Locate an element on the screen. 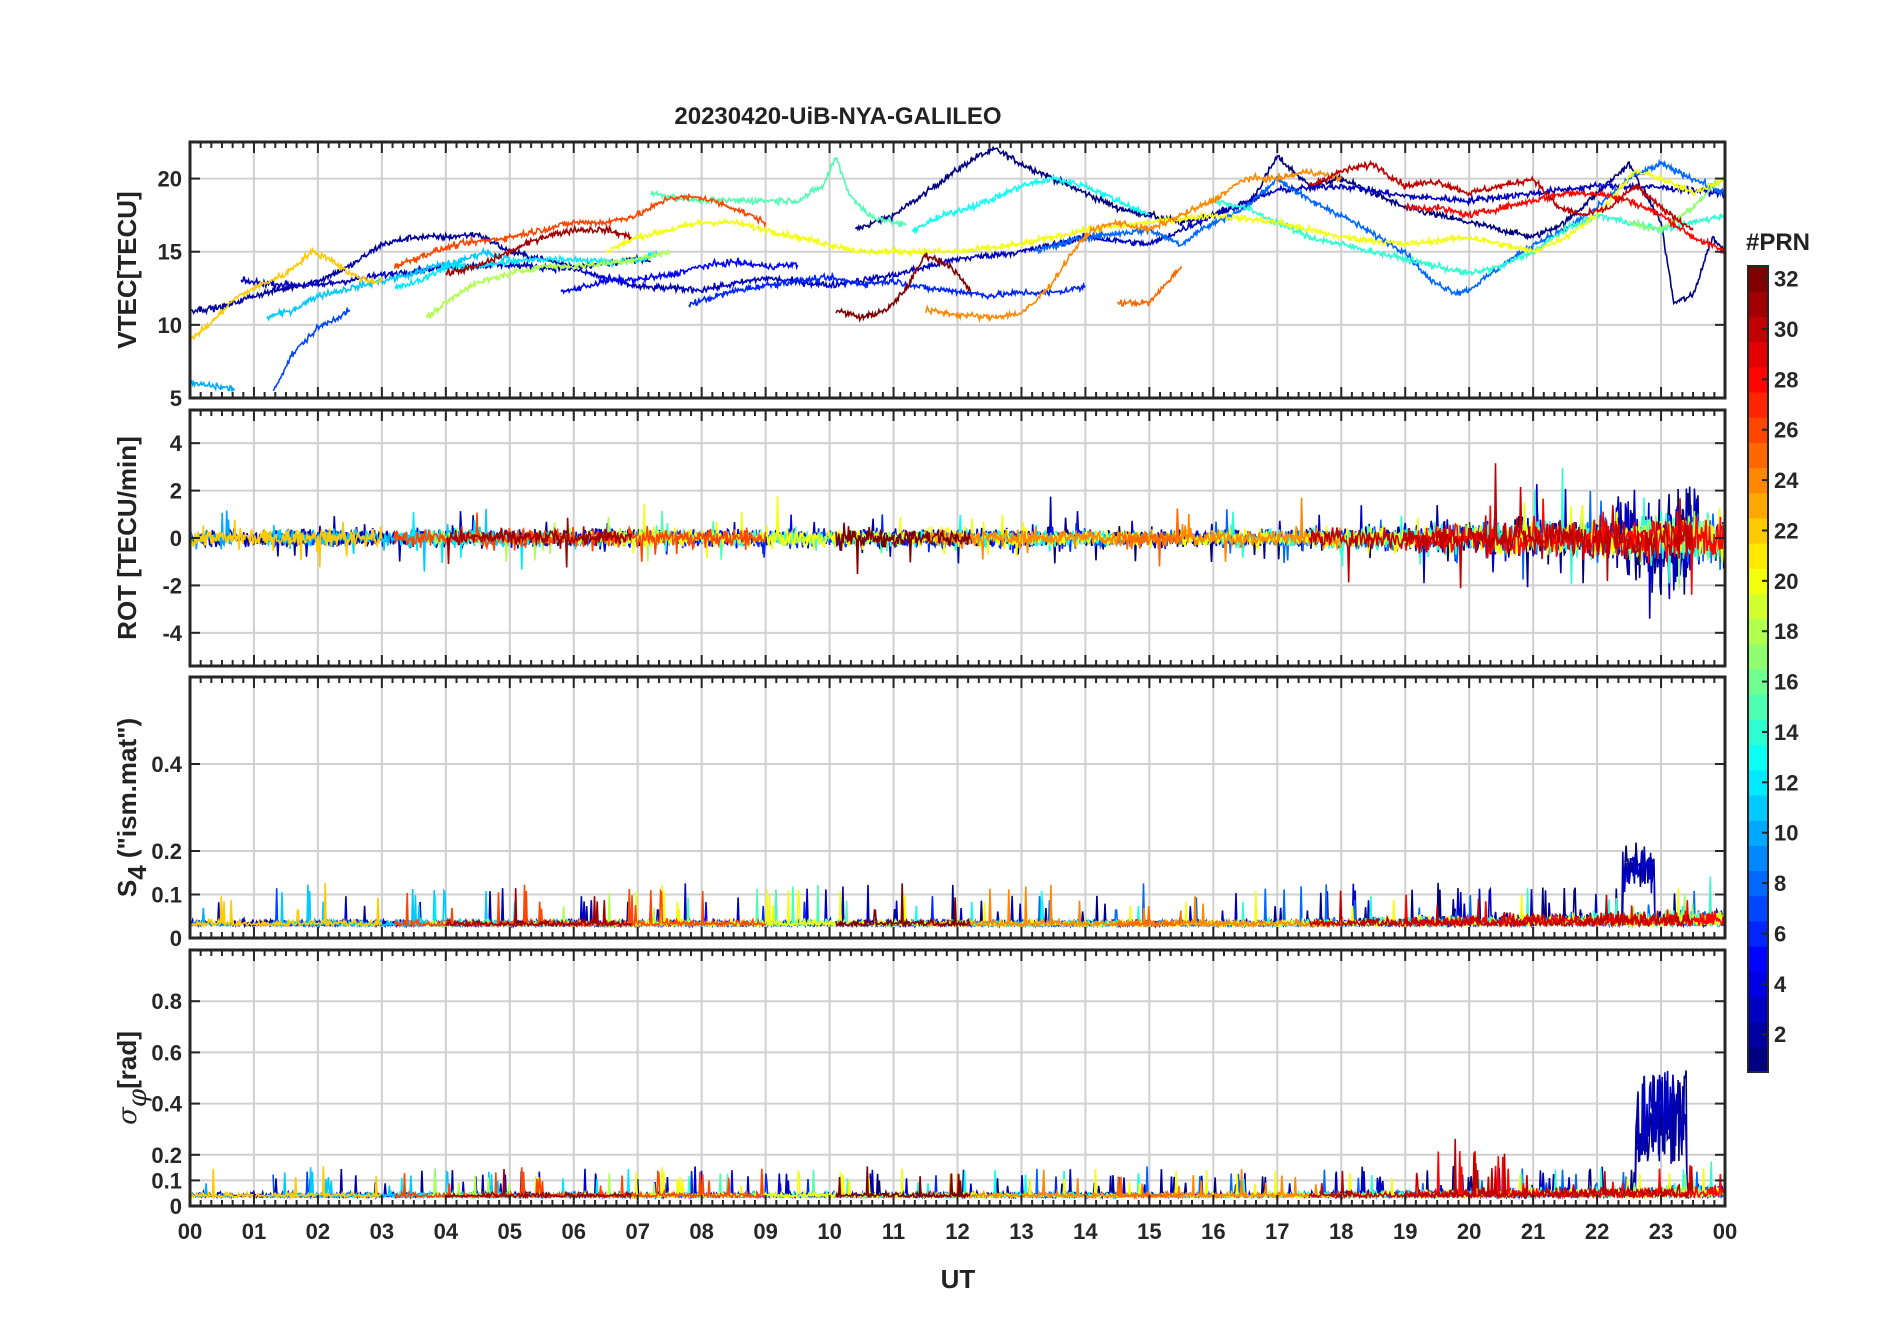  colorbar-tick-label: 14 is located at coordinates (1786, 732).